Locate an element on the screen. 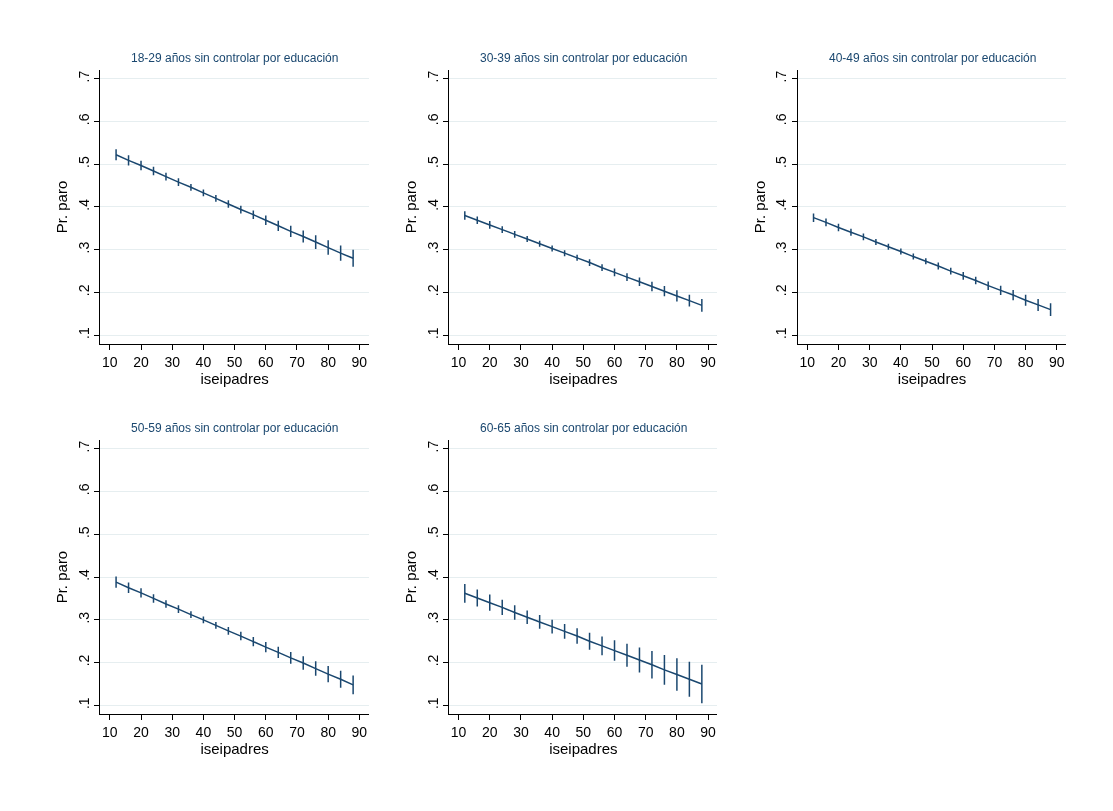 The image size is (1113, 811). chart-title: 50-59 años sin controlar por educación is located at coordinates (235, 428).